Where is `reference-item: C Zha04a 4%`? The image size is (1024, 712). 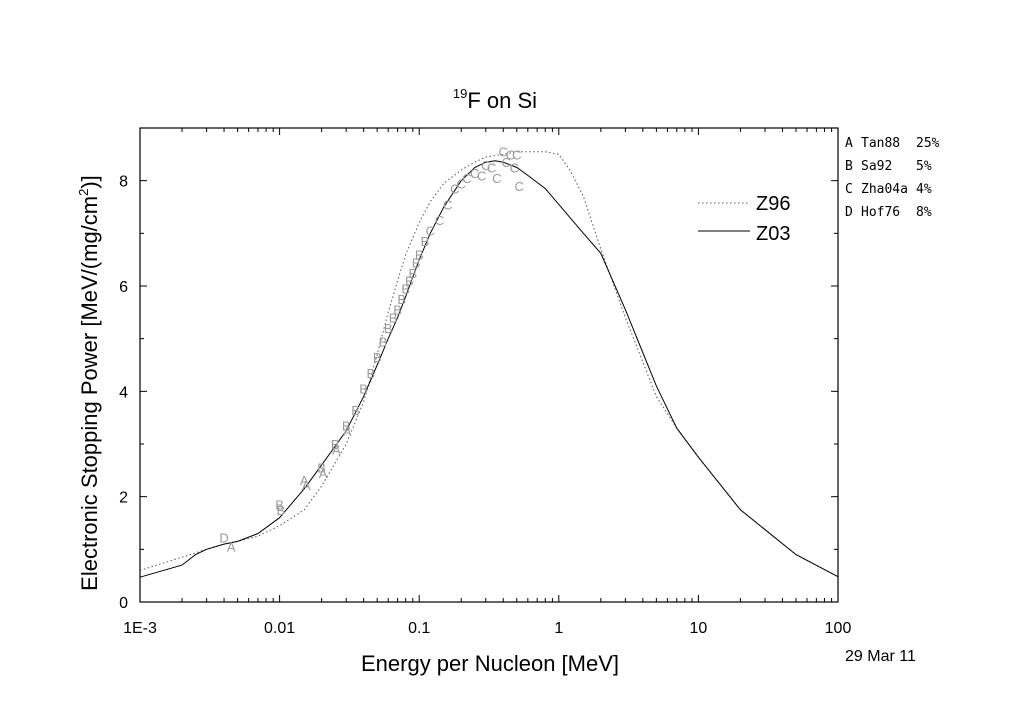 reference-item: C Zha04a 4% is located at coordinates (888, 189).